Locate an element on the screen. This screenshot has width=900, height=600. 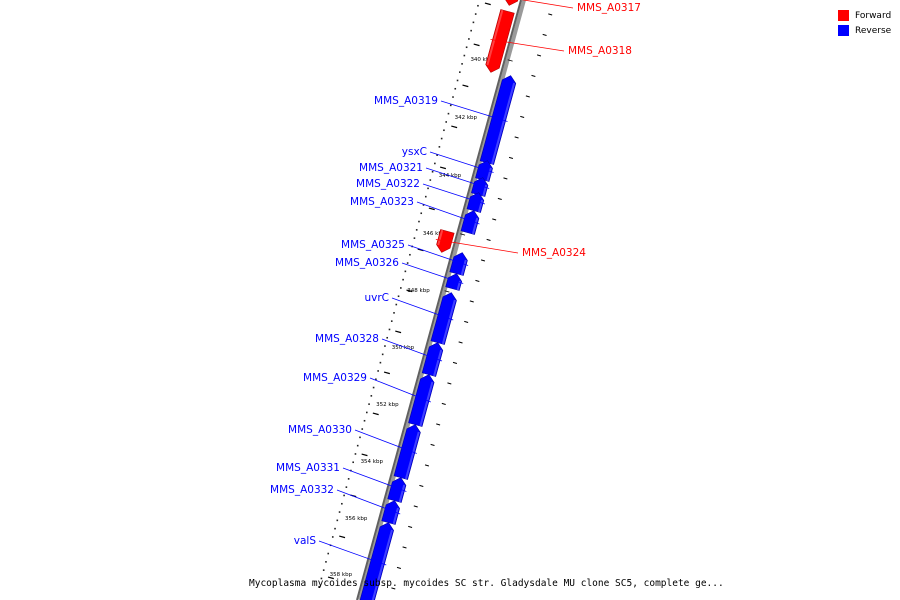
gene-label: MMS_A0330 is located at coordinates (320, 430).